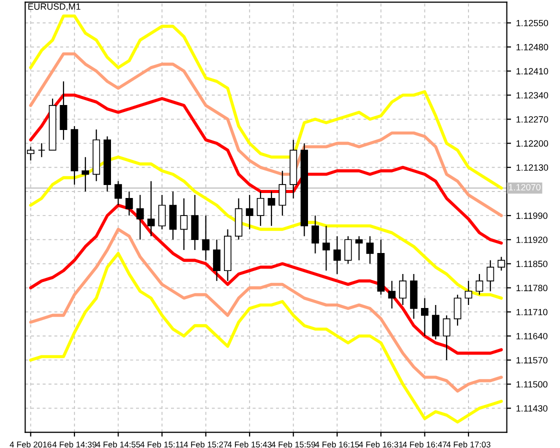 The width and height of the screenshot is (560, 448). I want to click on x-tick-label: 4 Feb 2016, so click(31, 444).